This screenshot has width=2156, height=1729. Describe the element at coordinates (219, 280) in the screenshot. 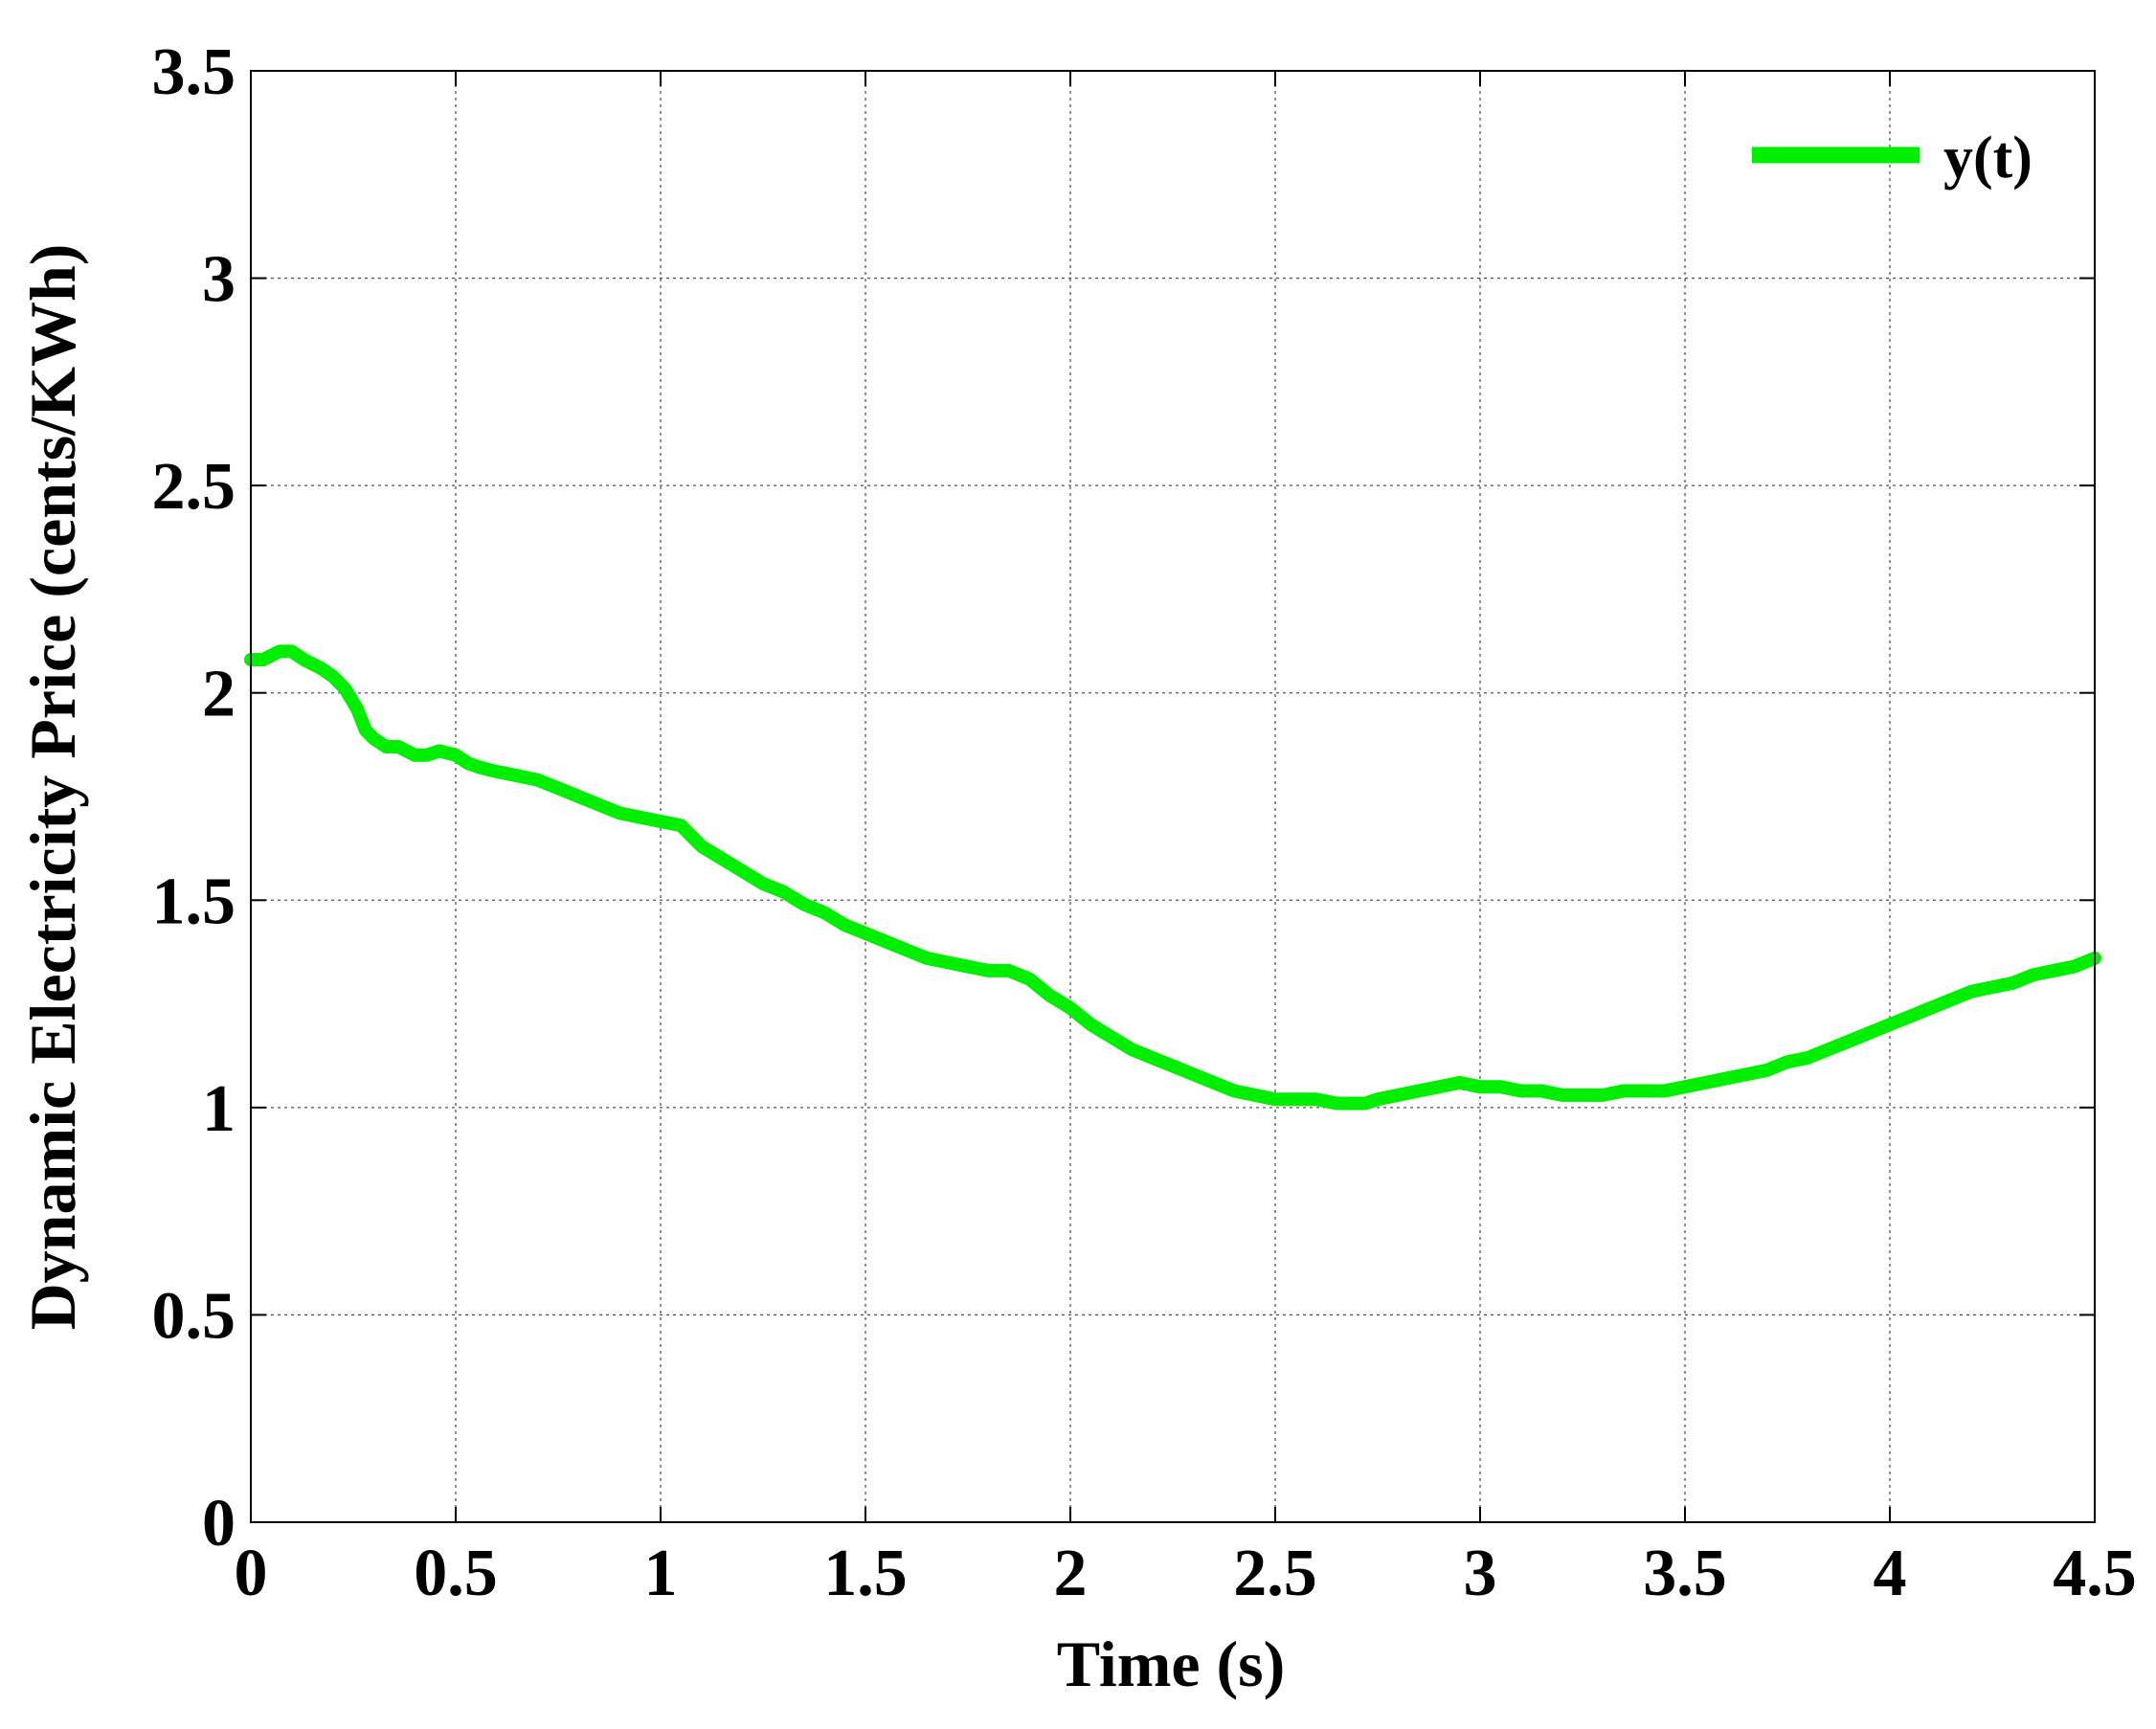

I see `y-tick-label: 3` at that location.